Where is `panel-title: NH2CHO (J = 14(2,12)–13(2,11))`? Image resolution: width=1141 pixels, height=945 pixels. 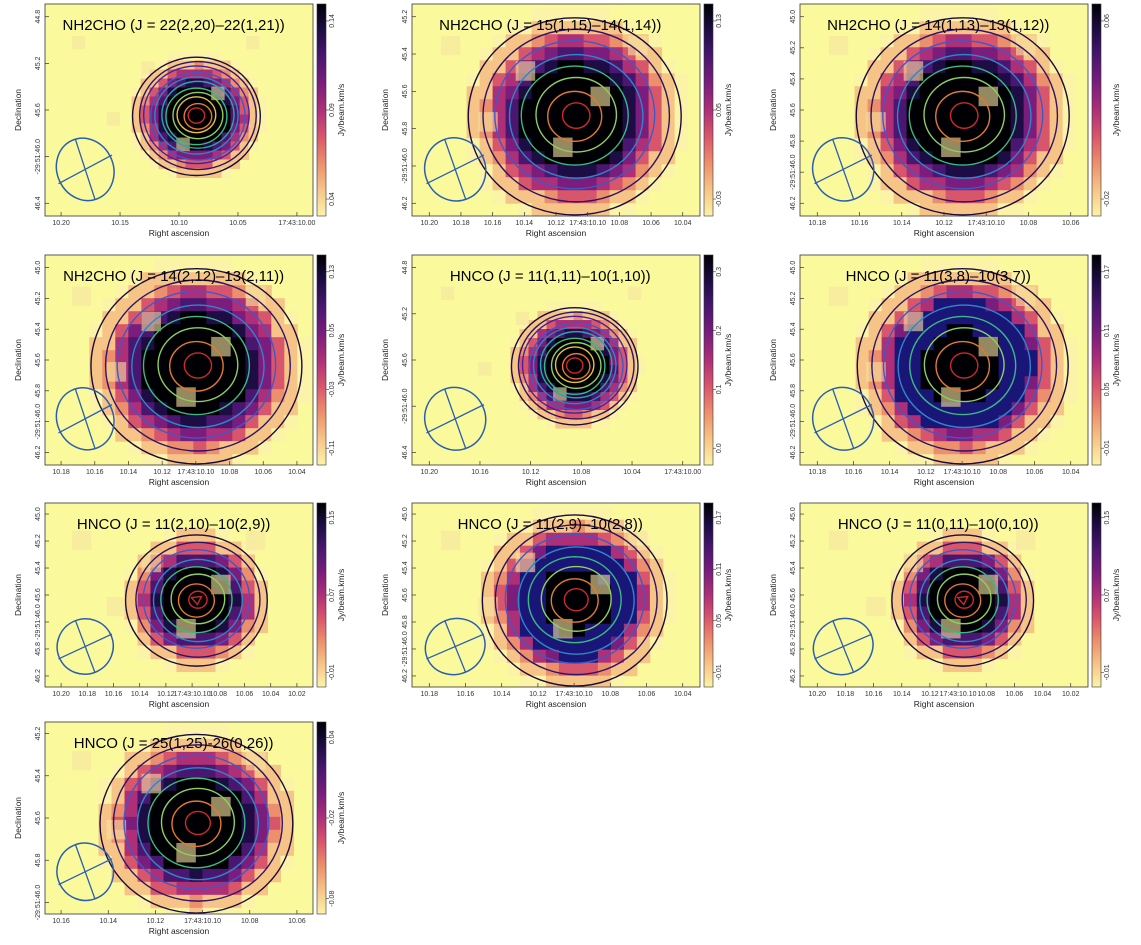
panel-title: NH2CHO (J = 14(2,12)–13(2,11)) is located at coordinates (173, 276).